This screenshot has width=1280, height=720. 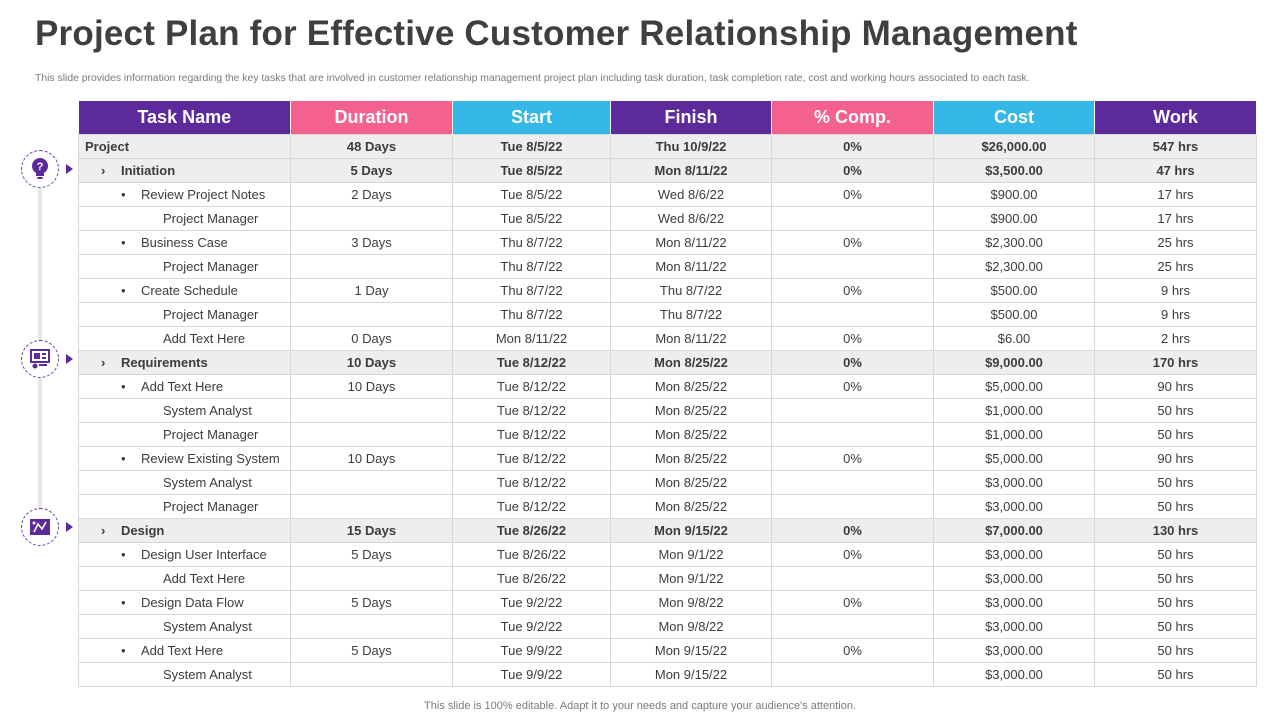 I want to click on cell-cost: $9,000.00, so click(x=1014, y=362).